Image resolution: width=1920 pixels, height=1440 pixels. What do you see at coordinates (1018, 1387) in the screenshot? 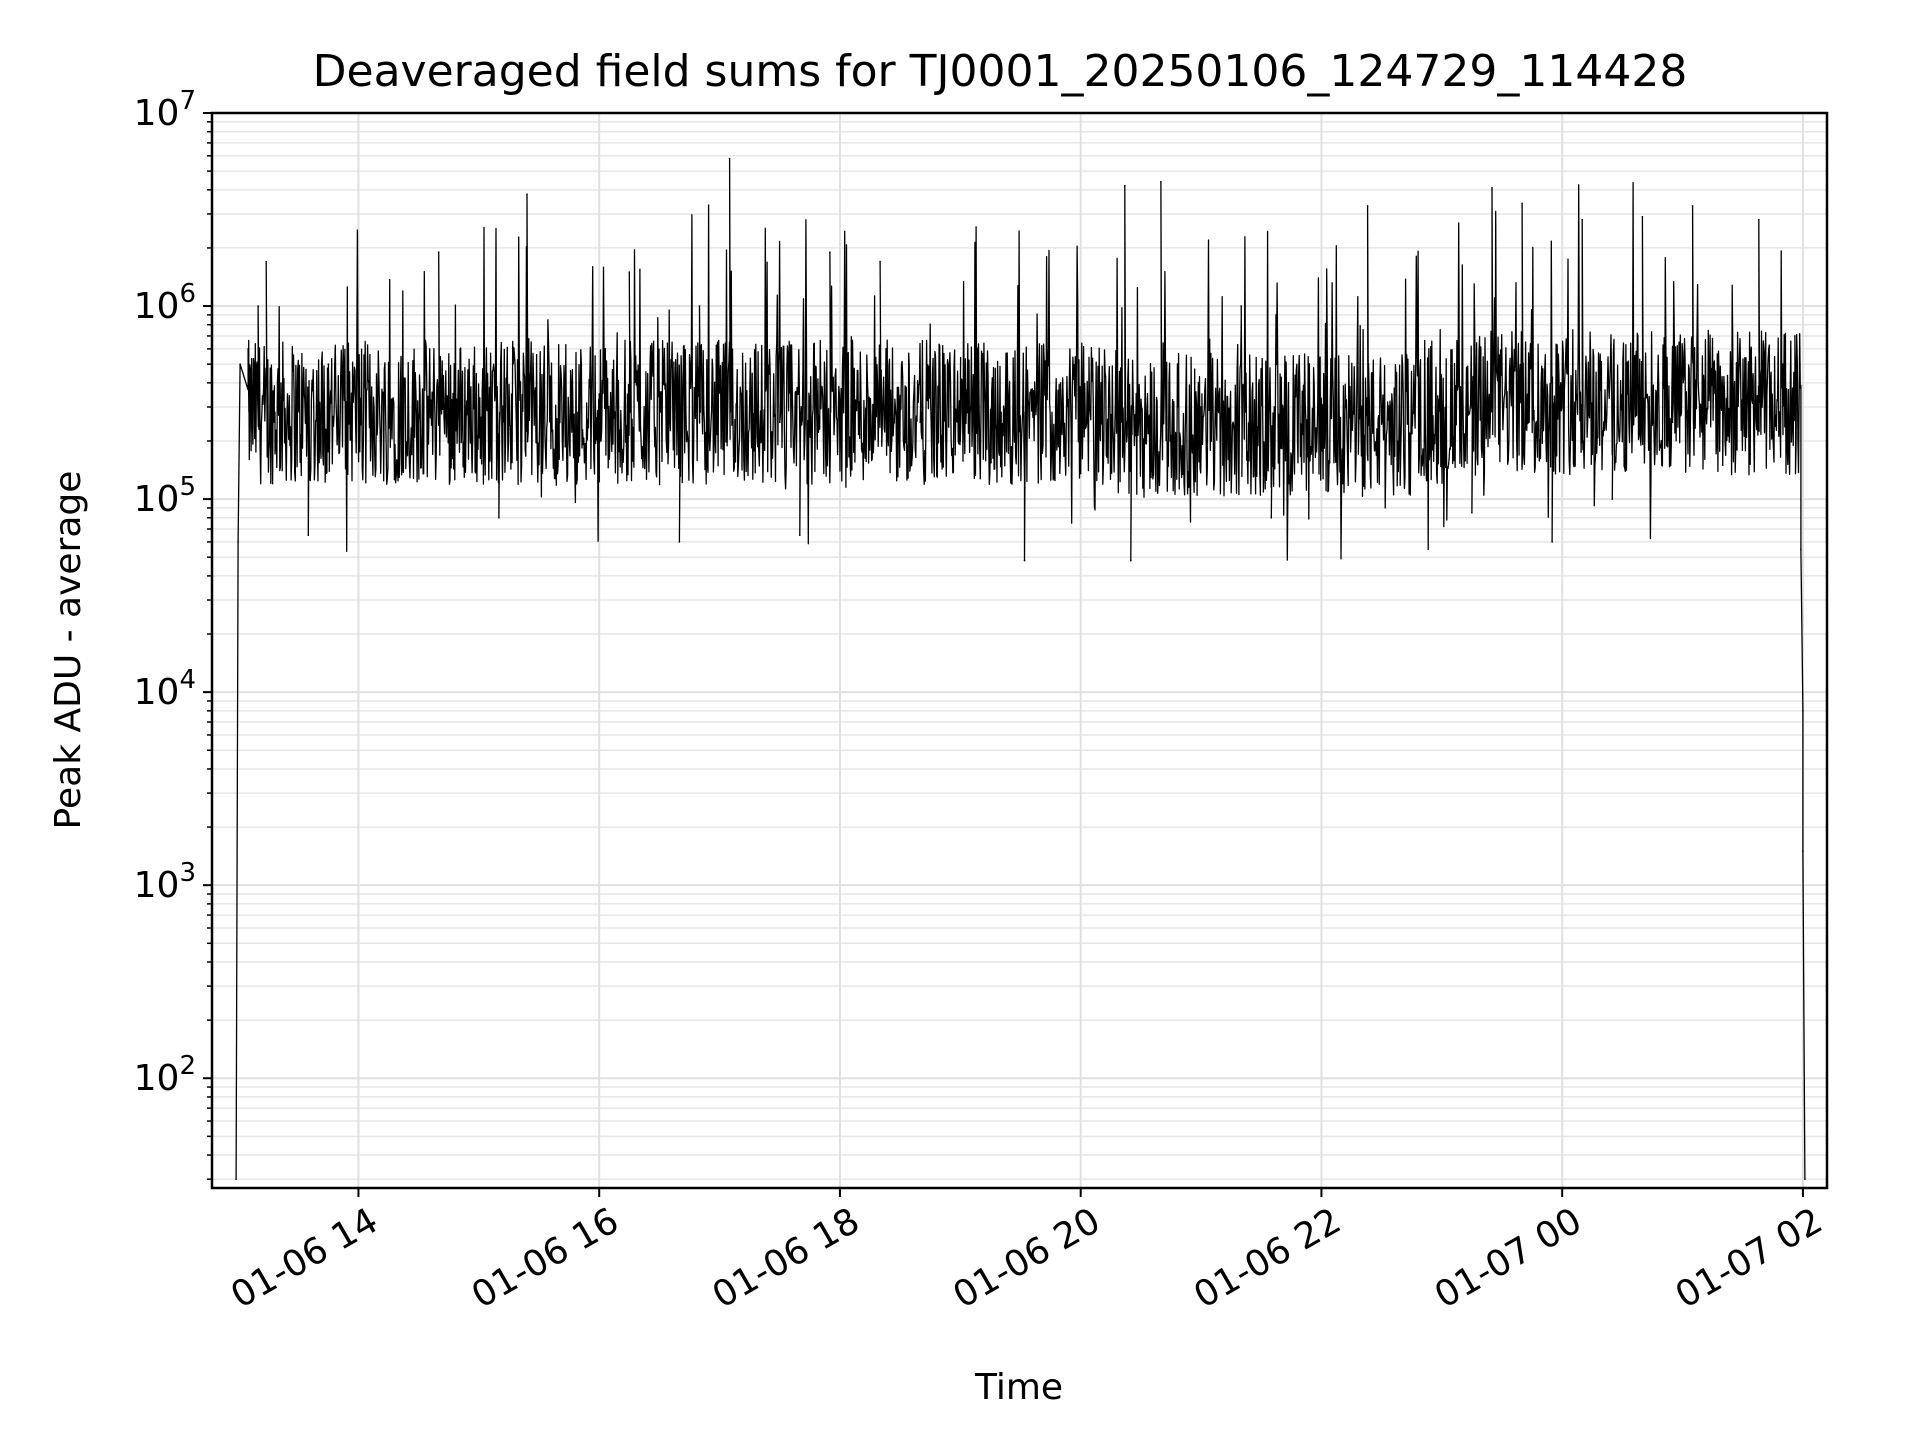
I see `x-axis-label: Time` at bounding box center [1018, 1387].